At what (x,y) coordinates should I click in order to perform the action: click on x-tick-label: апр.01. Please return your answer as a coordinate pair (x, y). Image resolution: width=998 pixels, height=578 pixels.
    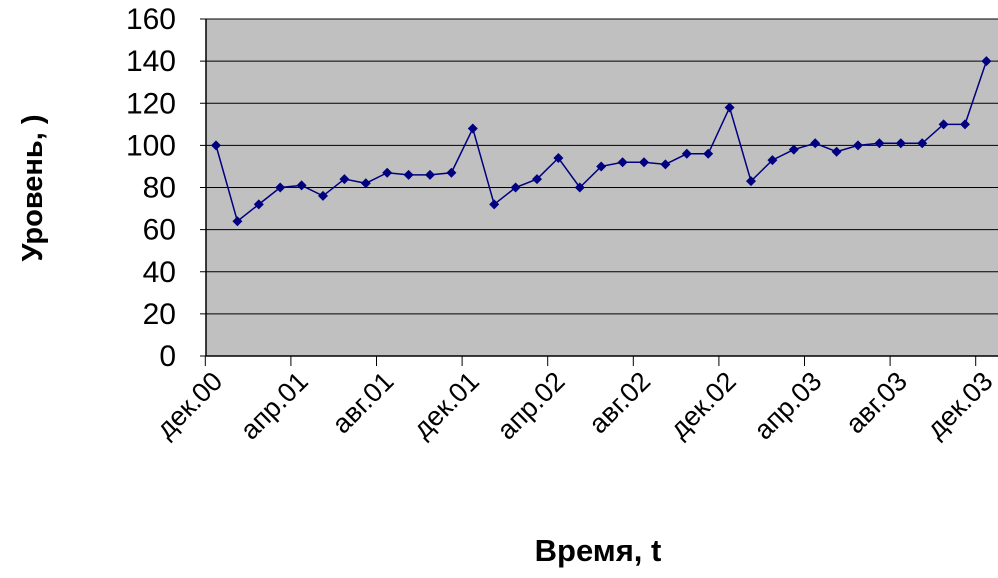
    Looking at the image, I should click on (274, 405).